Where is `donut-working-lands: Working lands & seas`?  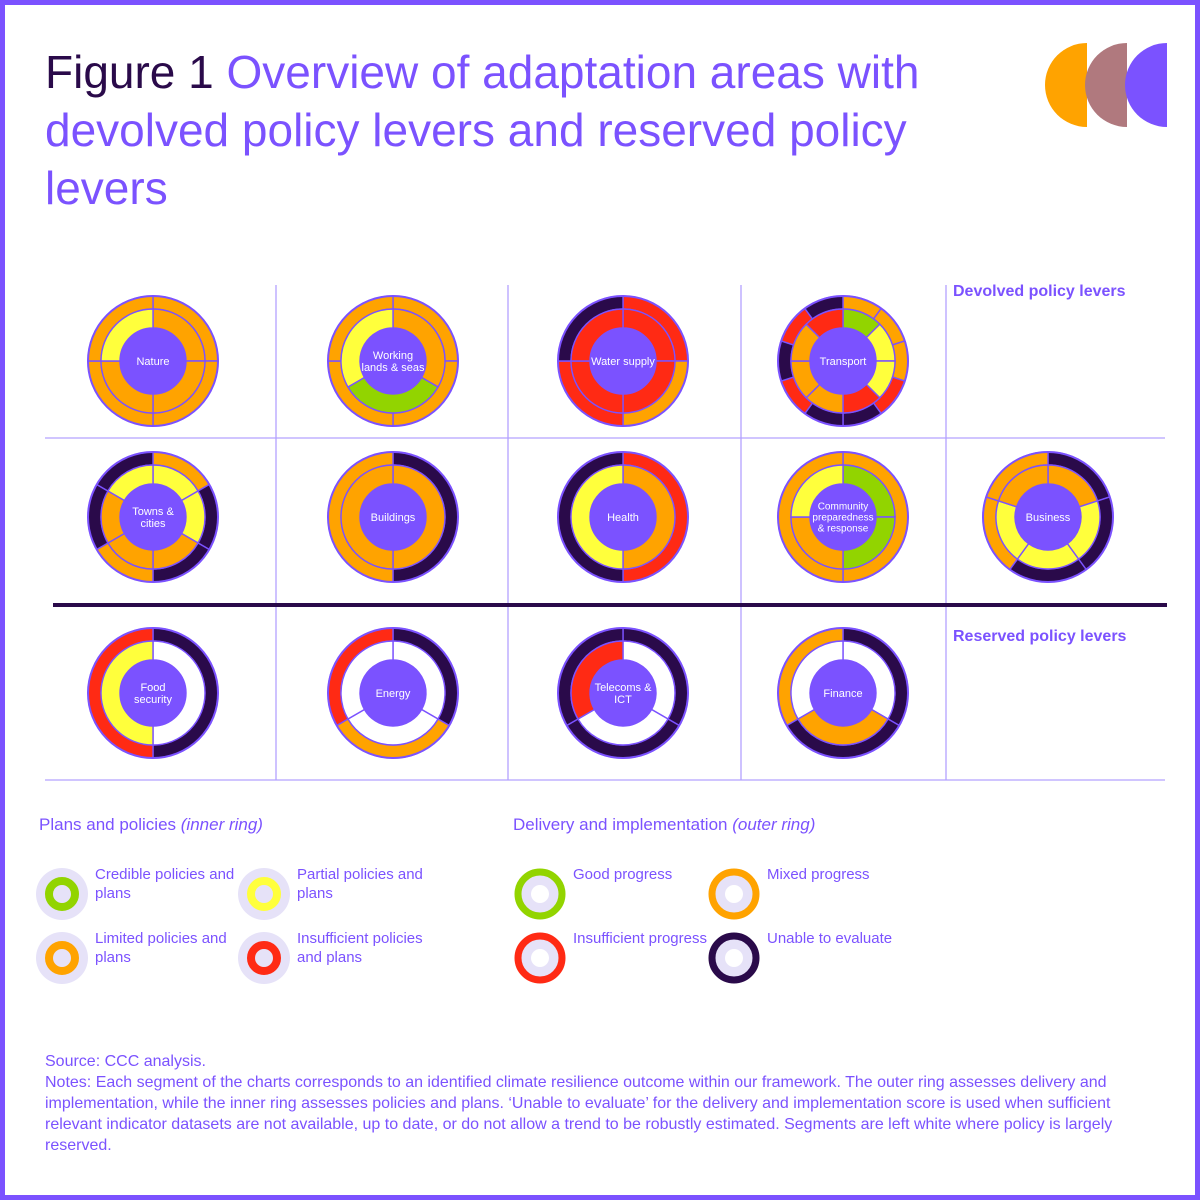 donut-working-lands: Working lands & seas is located at coordinates (393, 361).